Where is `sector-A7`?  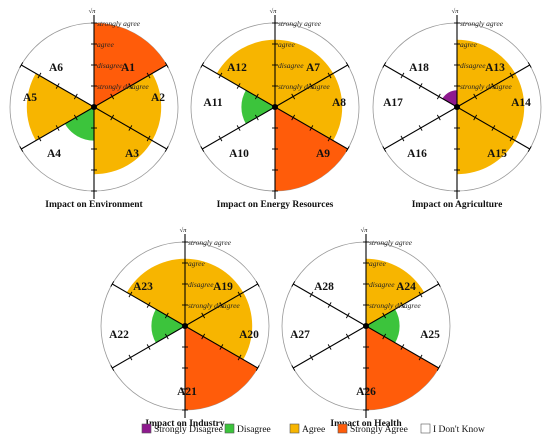 sector-A7 is located at coordinates (304, 73).